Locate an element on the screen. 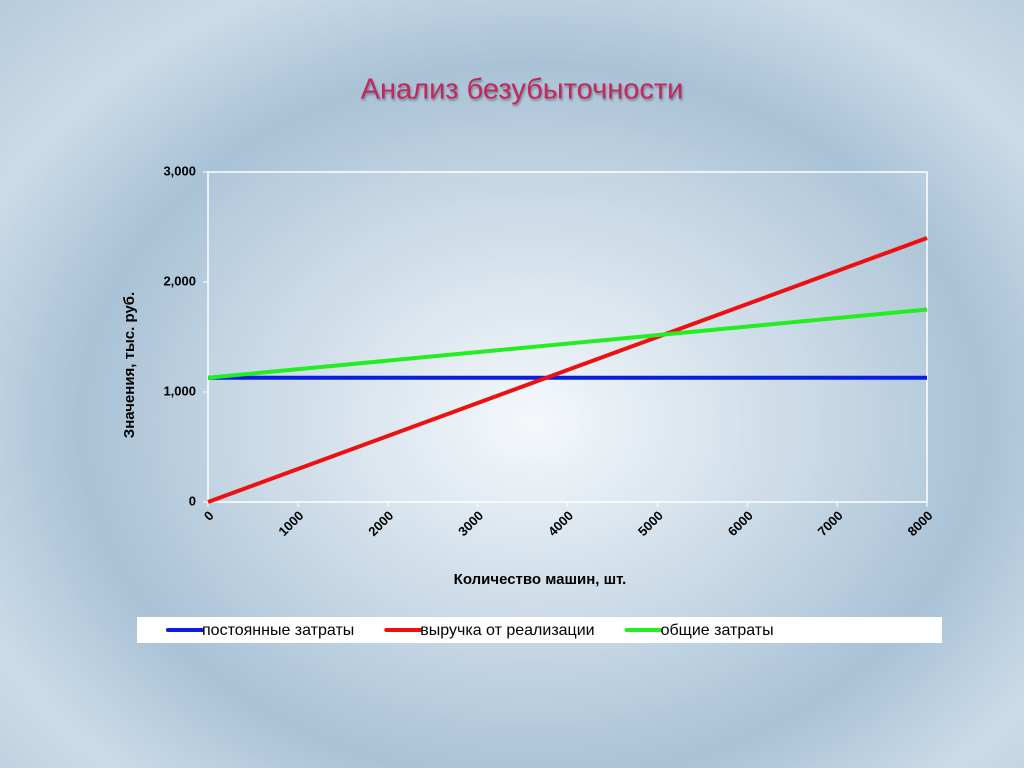  legend is located at coordinates (539, 630).